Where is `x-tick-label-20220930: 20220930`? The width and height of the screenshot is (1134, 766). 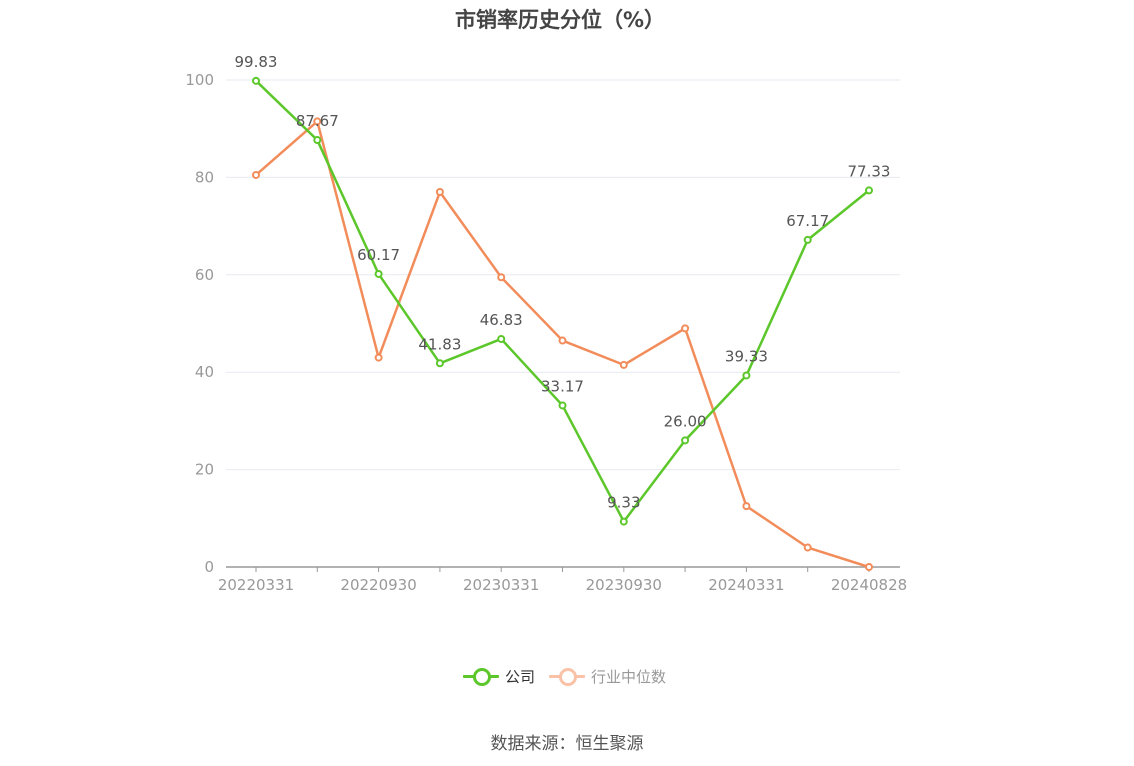
x-tick-label-20220930: 20220930 is located at coordinates (378, 585).